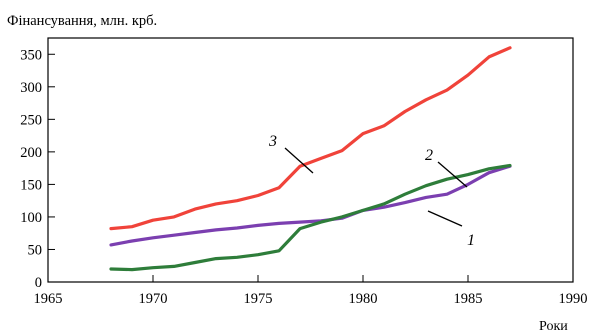  Describe the element at coordinates (311, 291) in the screenshot. I see `x-axis: 1965 1970 1975 1980 1985 1990` at that location.